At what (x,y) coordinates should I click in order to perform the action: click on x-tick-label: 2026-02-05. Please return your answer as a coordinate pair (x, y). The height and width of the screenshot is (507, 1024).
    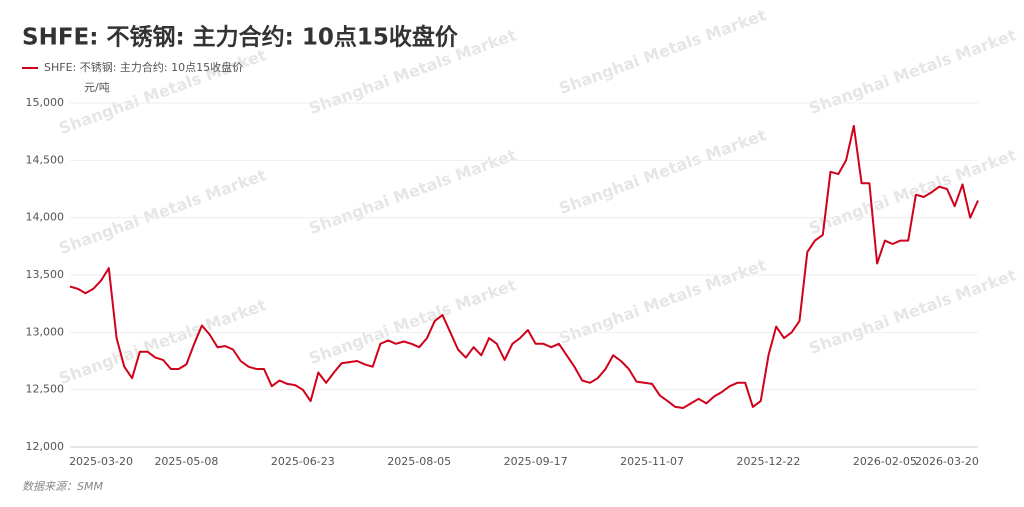
    Looking at the image, I should click on (885, 461).